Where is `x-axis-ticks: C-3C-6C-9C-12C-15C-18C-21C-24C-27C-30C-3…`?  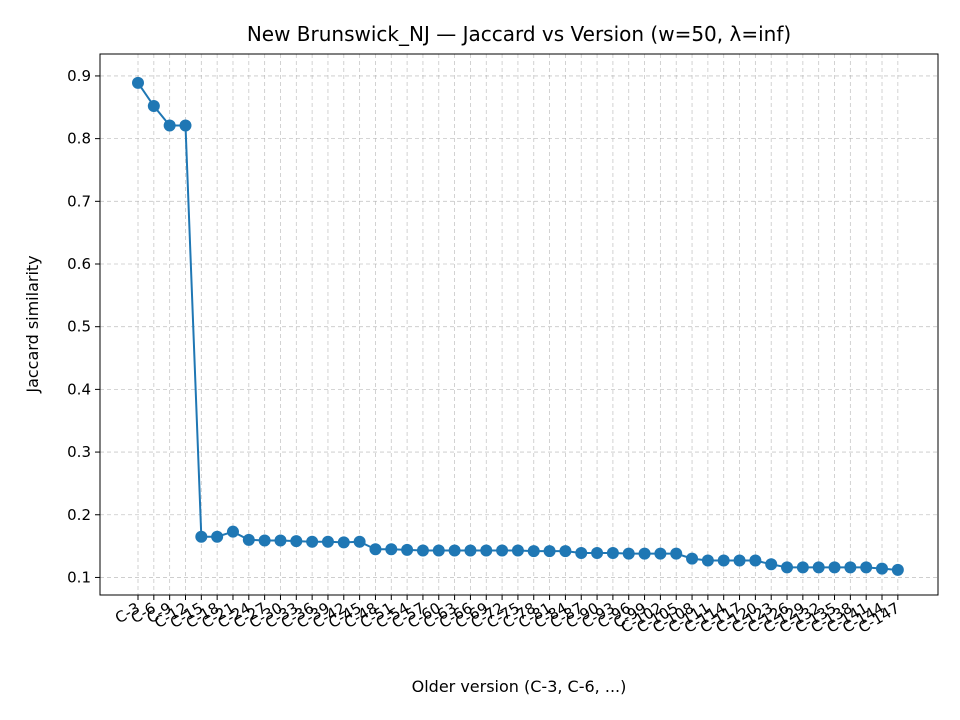
x-axis-ticks: C-3C-6C-9C-12C-15C-18C-21C-24C-27C-30C-3… is located at coordinates (507, 616).